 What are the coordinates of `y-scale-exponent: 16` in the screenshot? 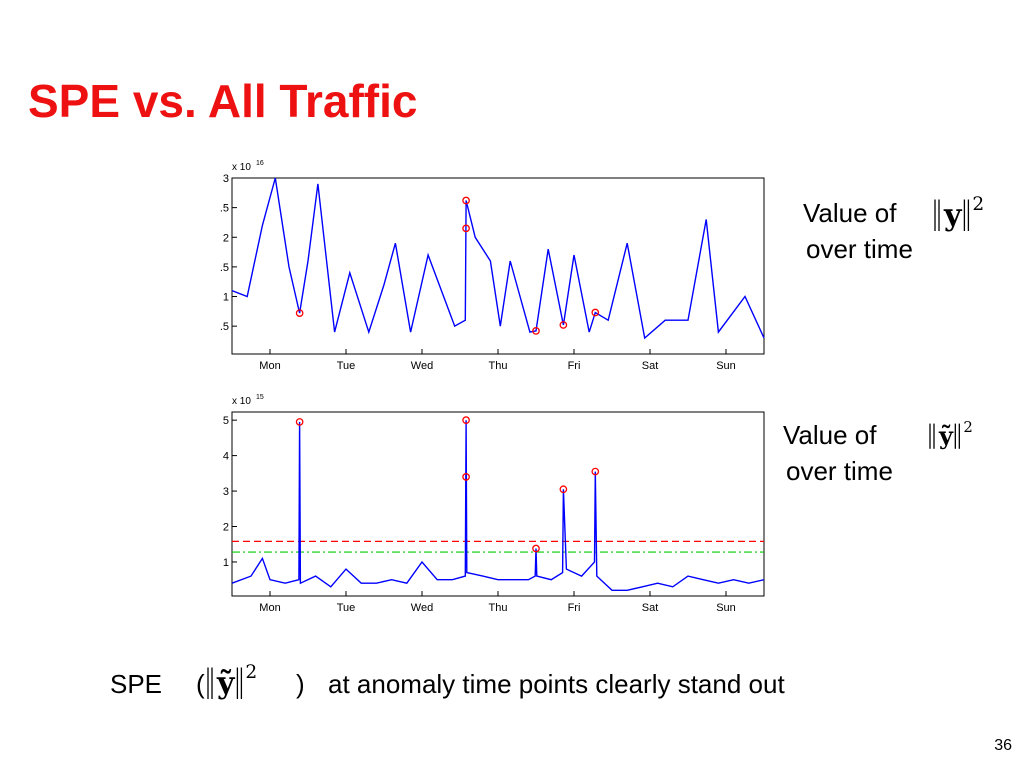 It's located at (260, 163).